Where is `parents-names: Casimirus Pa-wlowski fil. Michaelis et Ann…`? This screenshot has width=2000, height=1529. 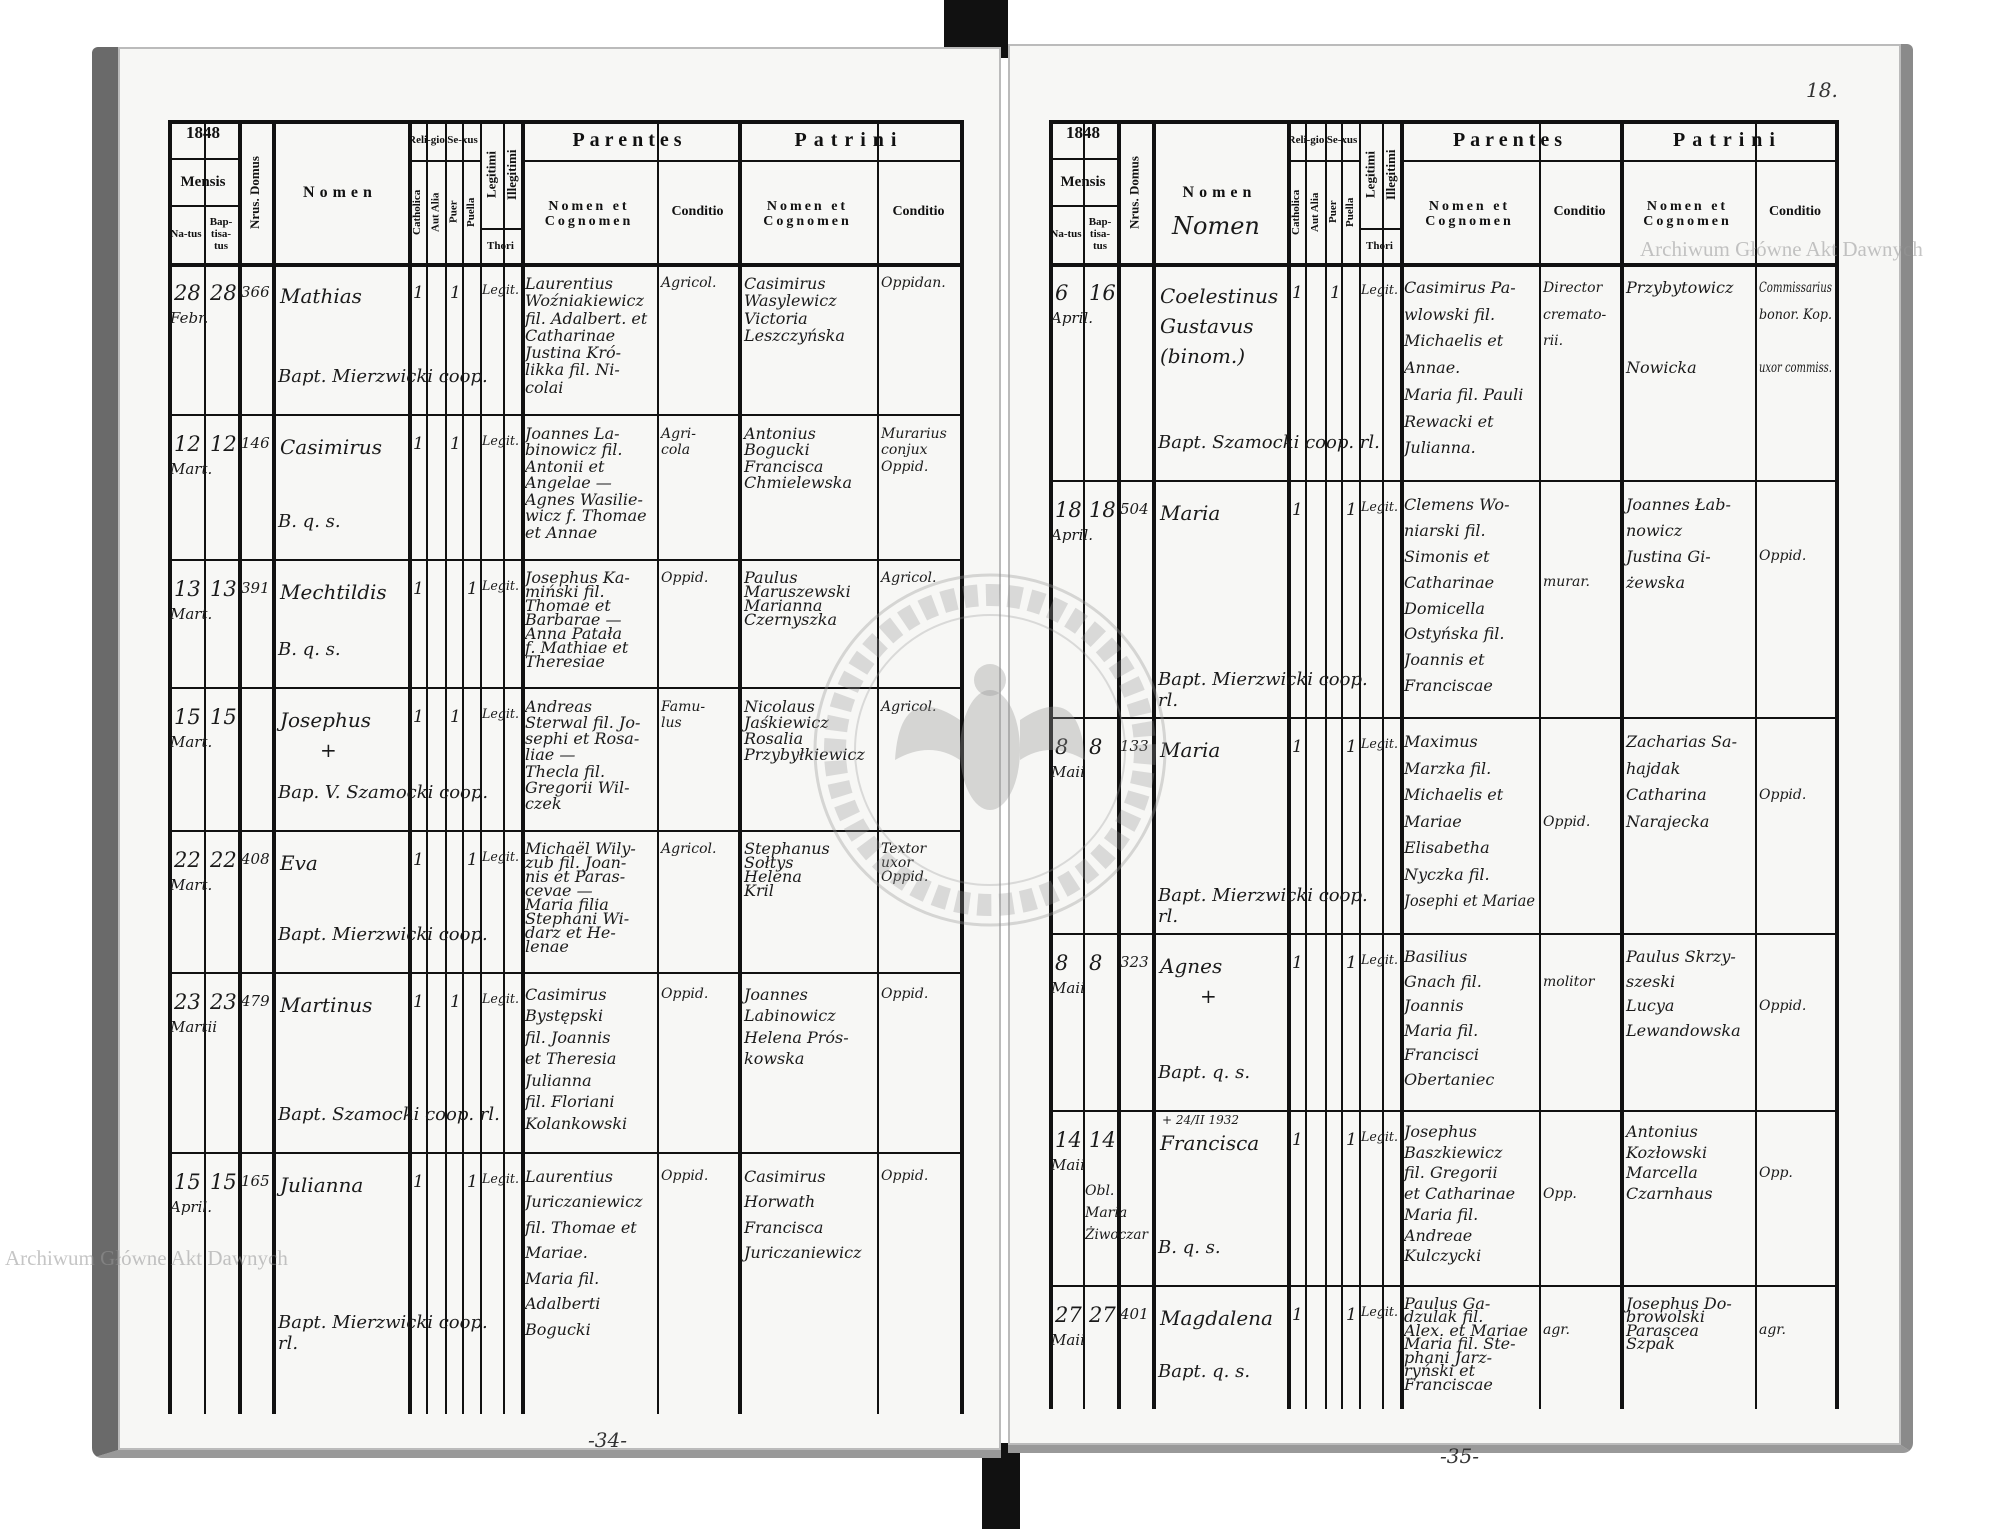
parents-names: Casimirus Pa-wlowski fil. Michaelis et Ann… is located at coordinates (1463, 368).